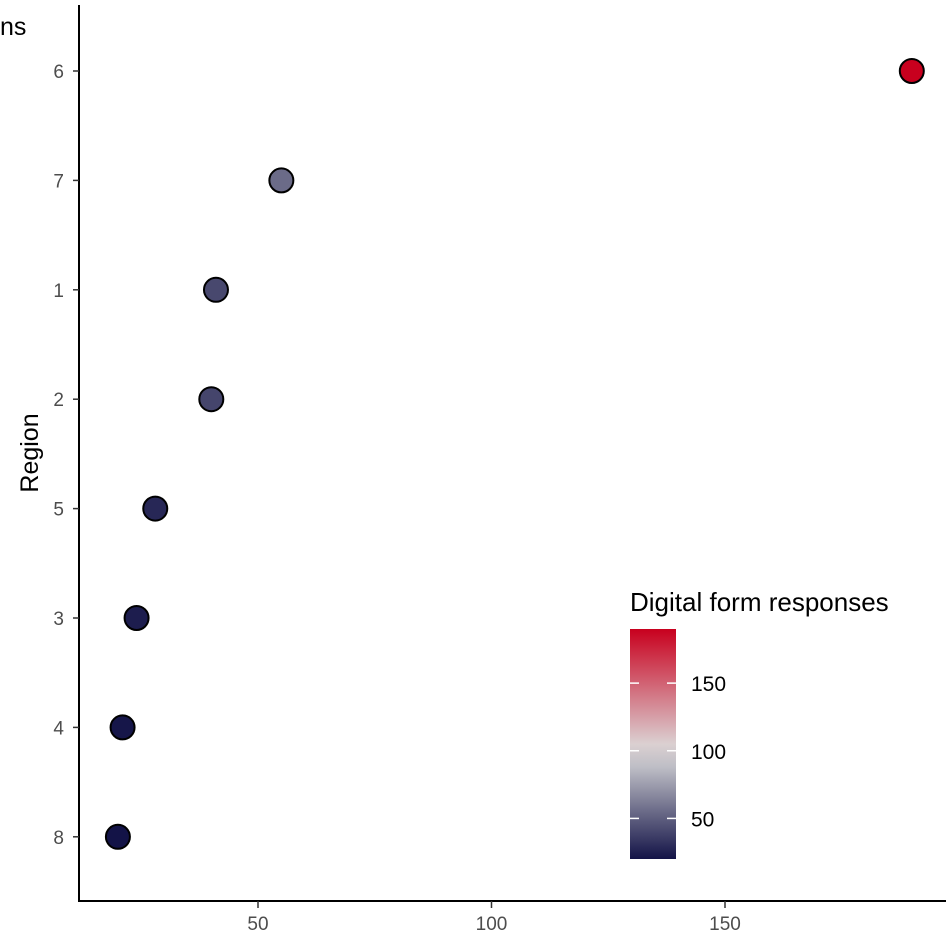  I want to click on color-legend: Digital form responses 50 100 150, so click(759, 723).